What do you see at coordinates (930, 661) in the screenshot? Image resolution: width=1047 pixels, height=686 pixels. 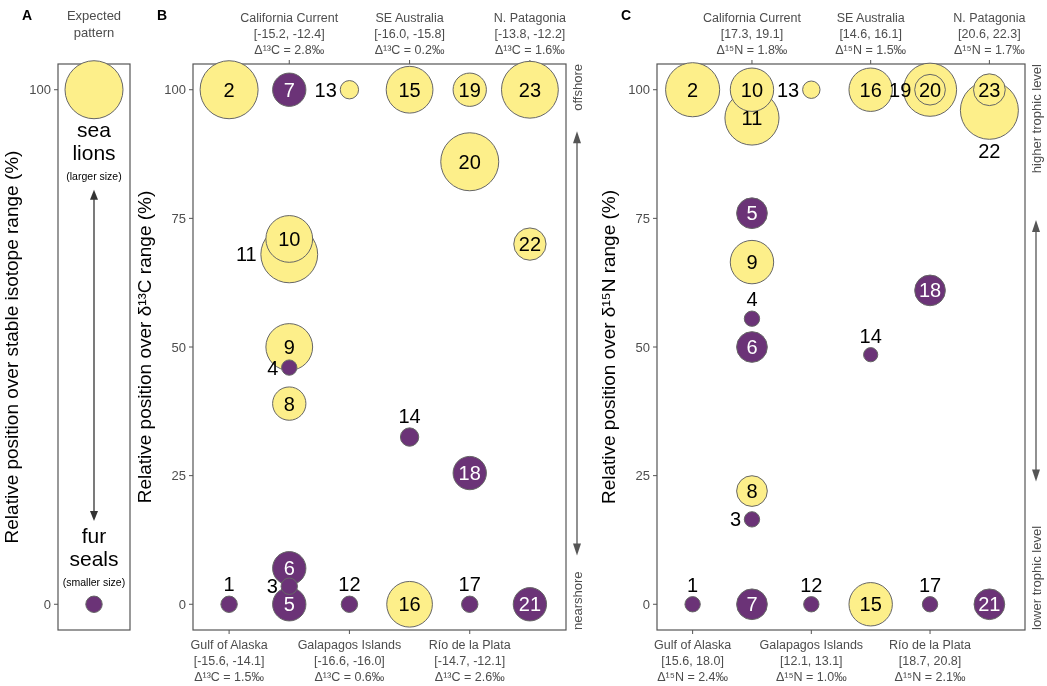 I see `x-tick-label: Río de la Plata [18.7, 20.8] Δ¹⁵N = 2.1‰` at bounding box center [930, 661].